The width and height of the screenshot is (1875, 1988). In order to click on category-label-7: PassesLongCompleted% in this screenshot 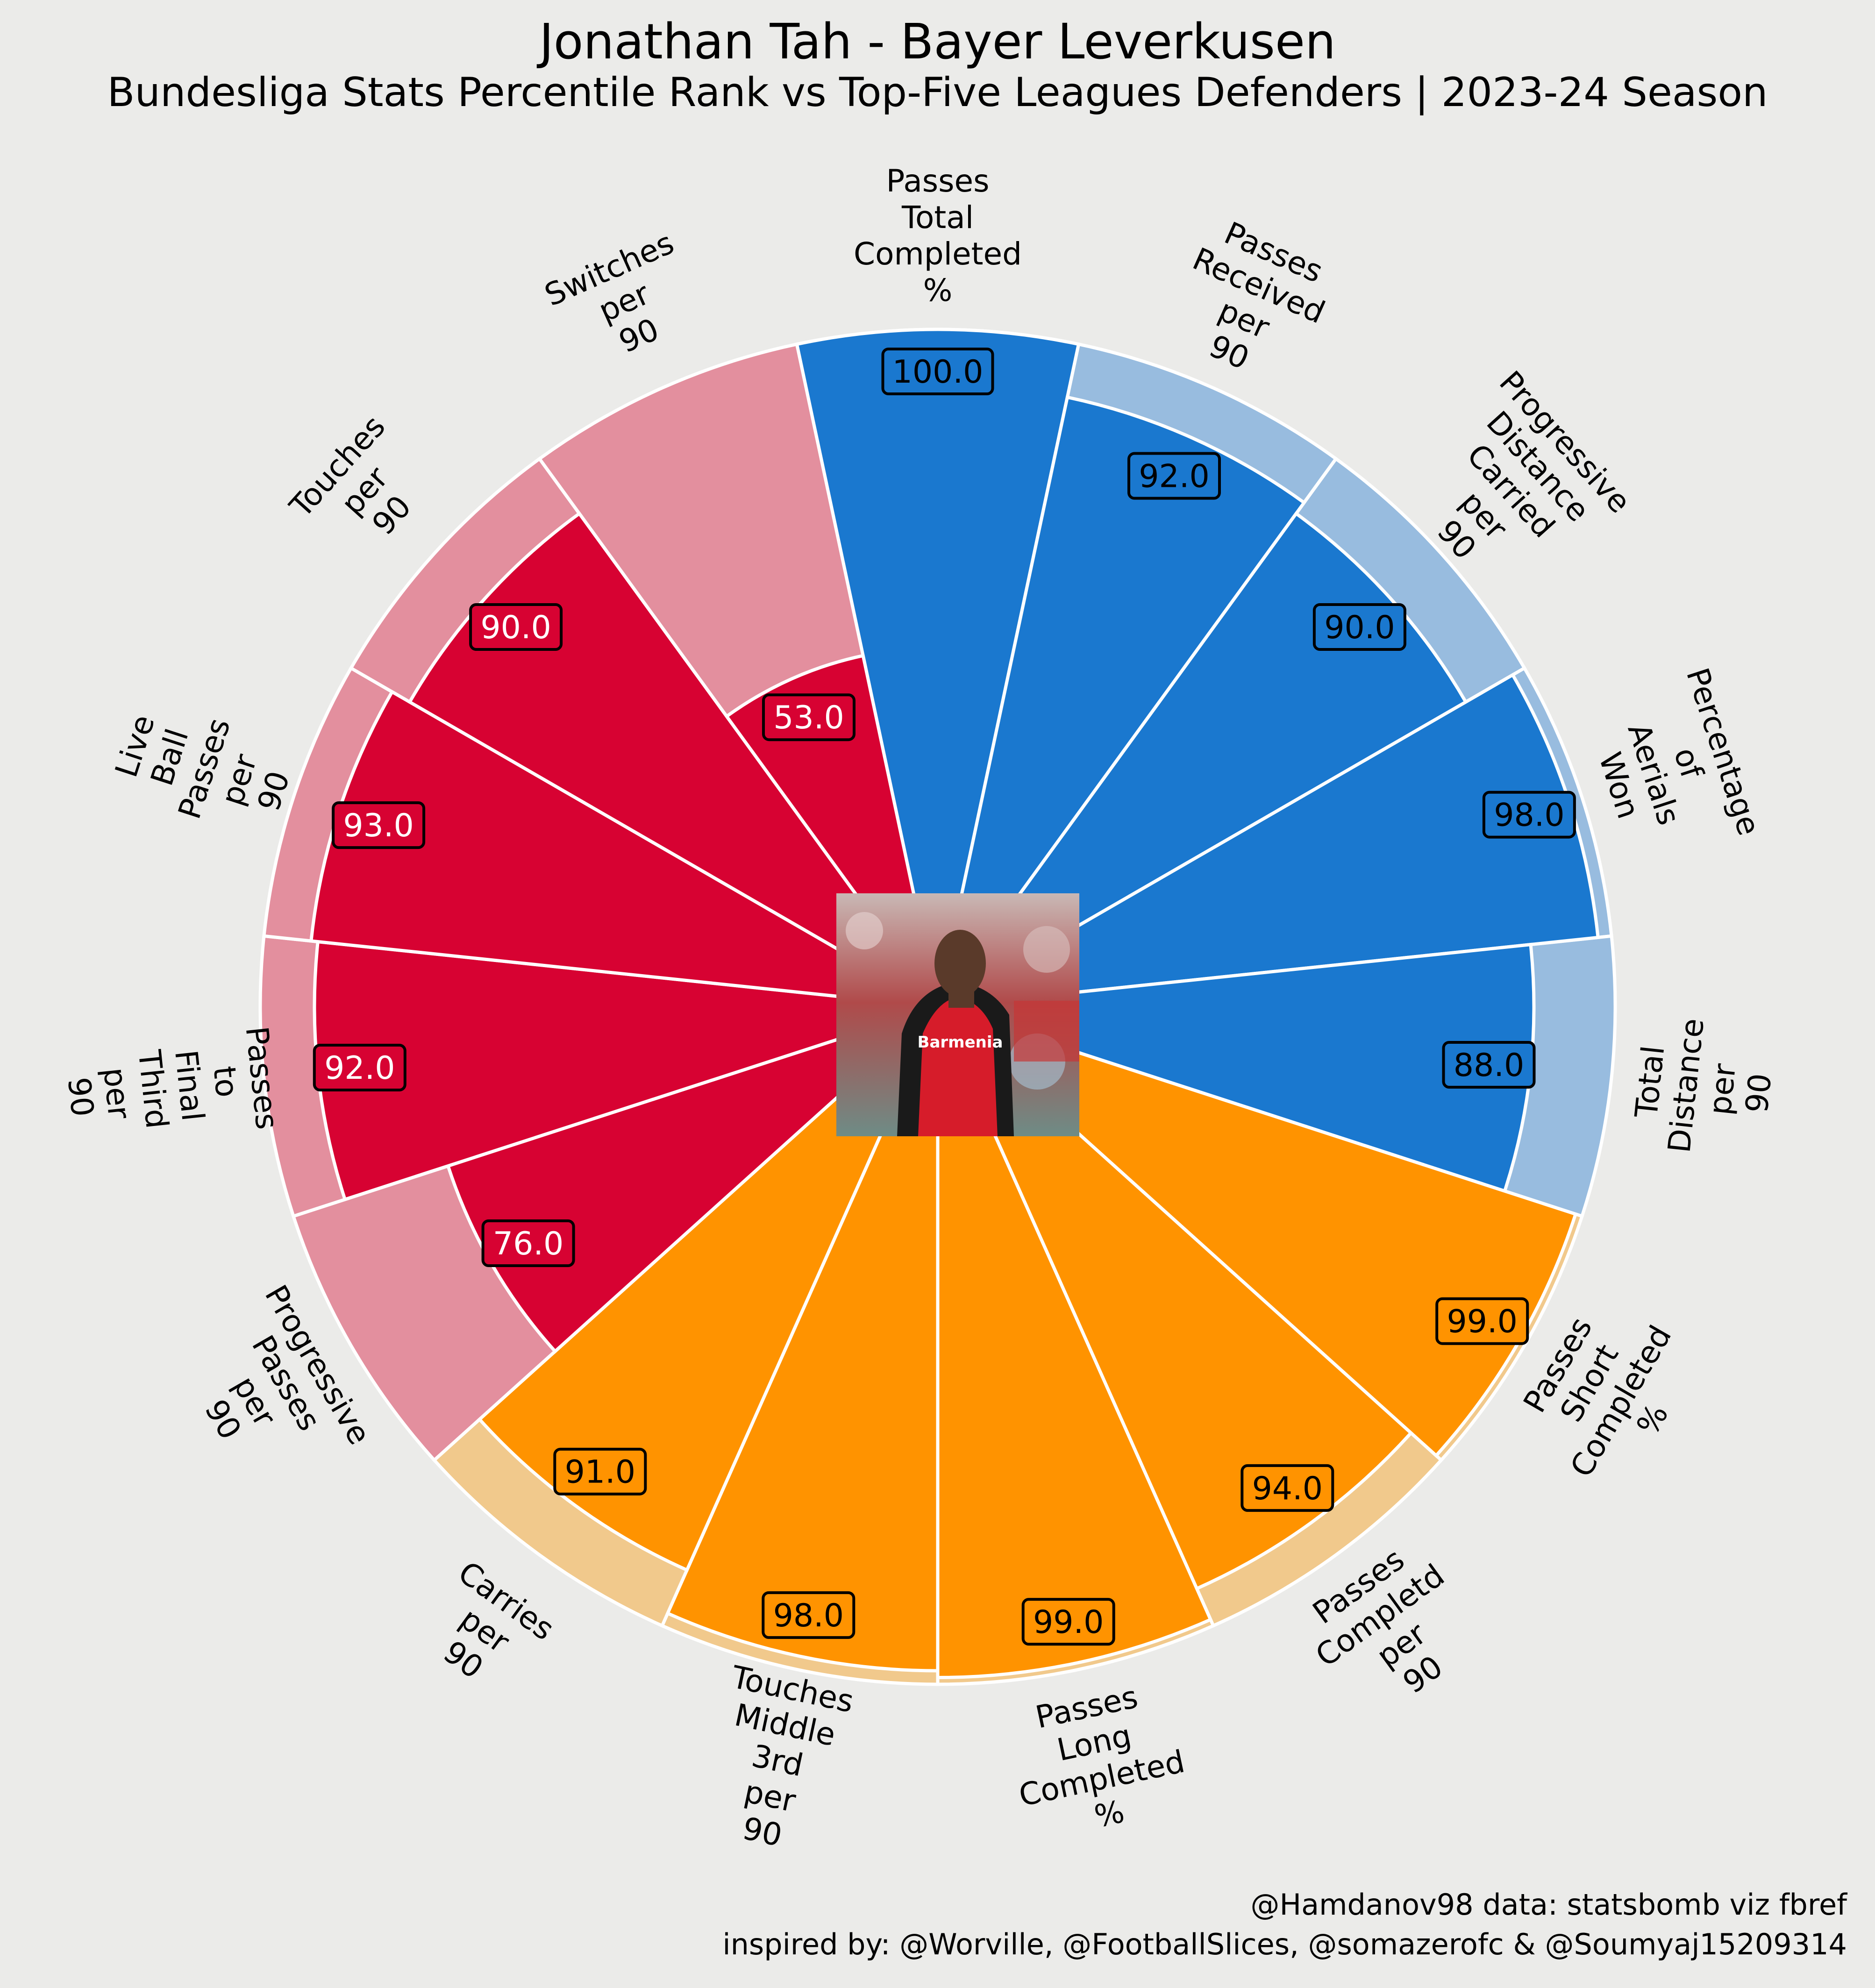, I will do `click(1098, 1760)`.